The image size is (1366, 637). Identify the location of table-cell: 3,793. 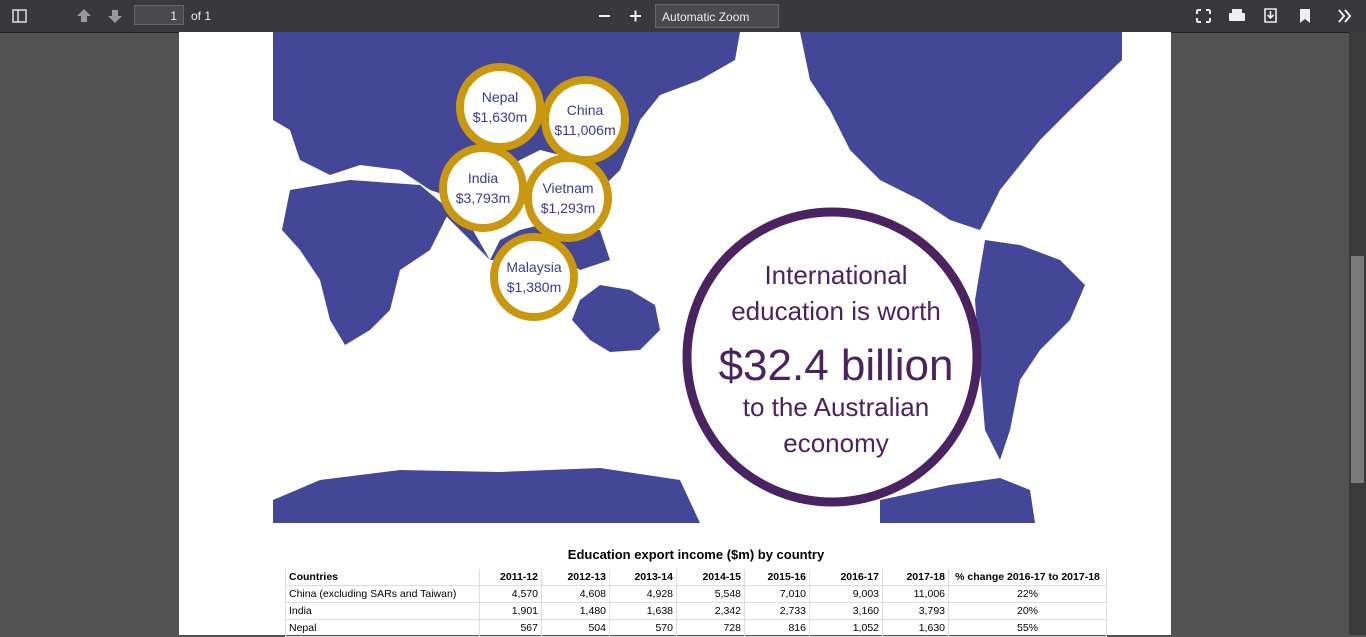
(916, 611).